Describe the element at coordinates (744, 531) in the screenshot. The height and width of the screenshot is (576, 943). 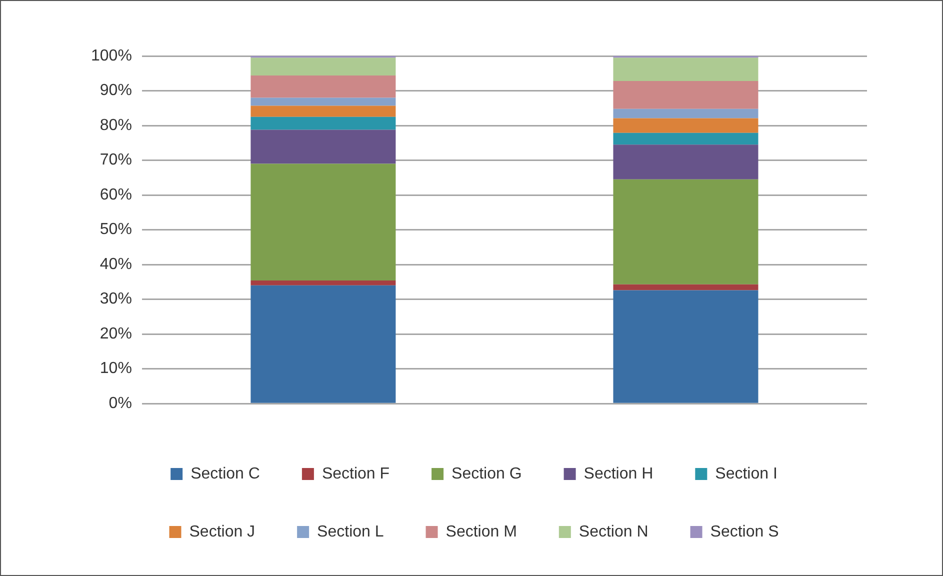
I see `legend-label: Section S` at that location.